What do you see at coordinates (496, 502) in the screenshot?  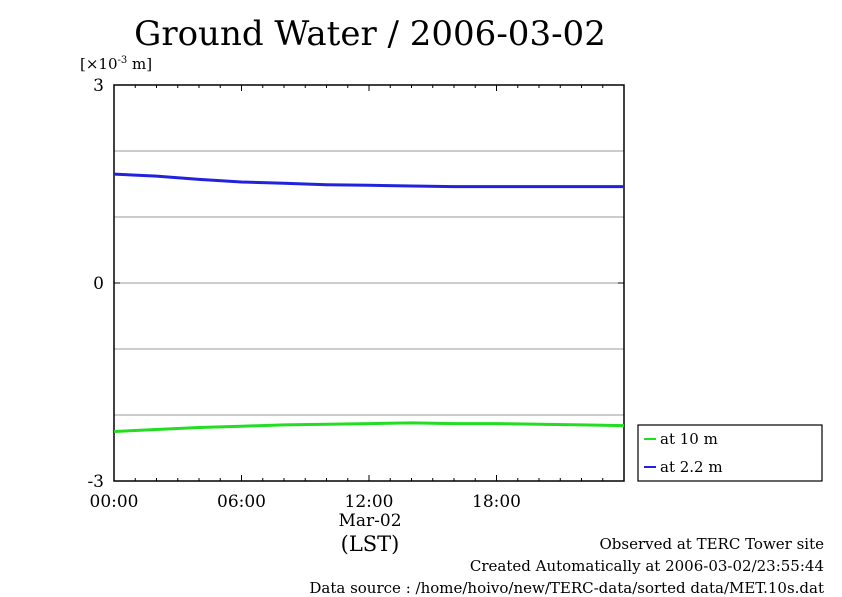 I see `x-tick-label-3: 18:00` at bounding box center [496, 502].